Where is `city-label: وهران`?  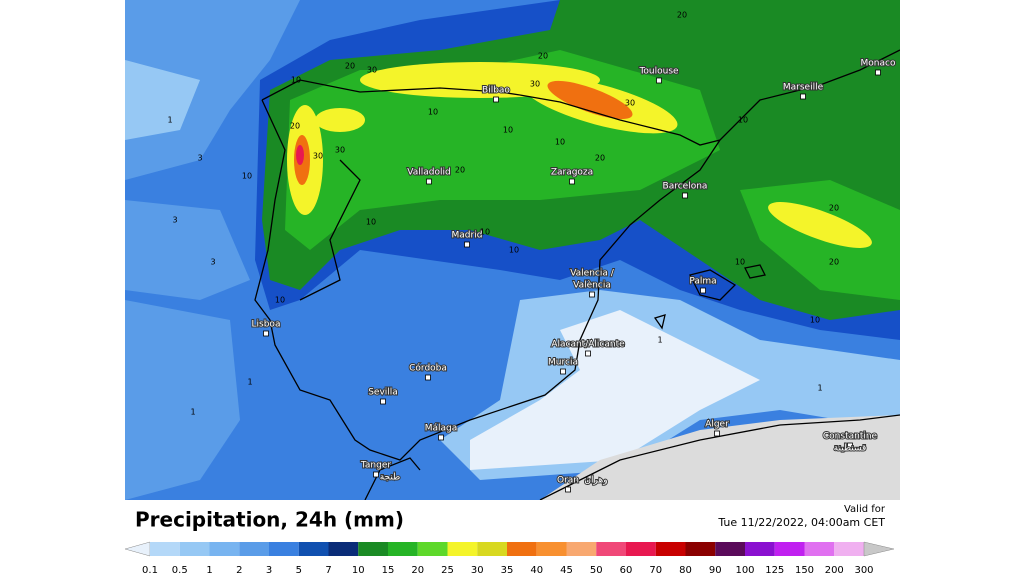
city-label: وهران is located at coordinates (595, 481).